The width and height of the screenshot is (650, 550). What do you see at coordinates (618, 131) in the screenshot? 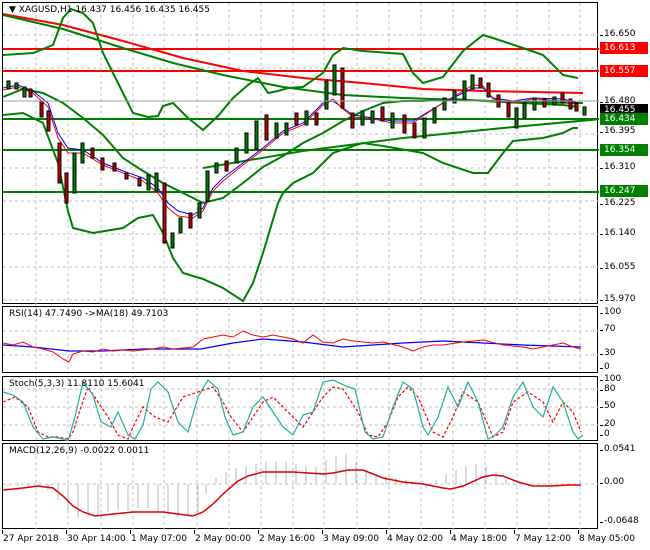
I see `price-tick: 16.395` at bounding box center [618, 131].